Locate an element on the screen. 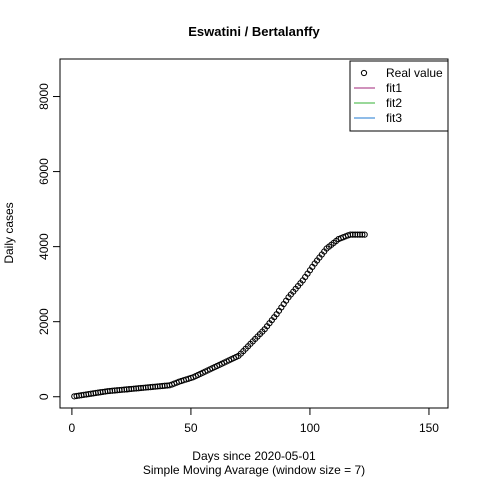 This screenshot has height=480, width=480. x-tick-label: 100 is located at coordinates (310, 428).